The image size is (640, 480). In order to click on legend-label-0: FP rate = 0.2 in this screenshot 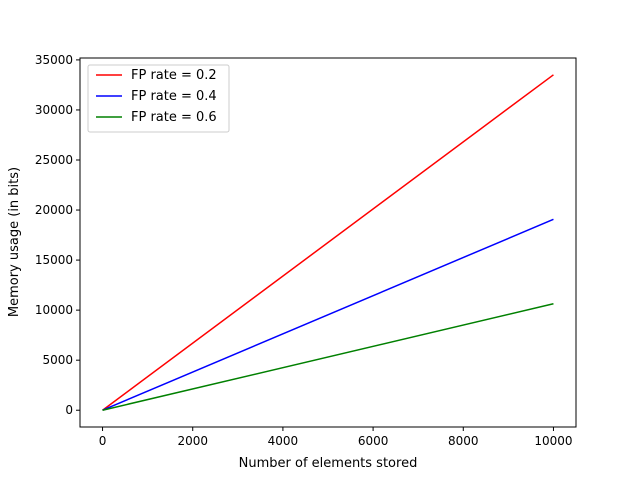, I will do `click(174, 75)`.